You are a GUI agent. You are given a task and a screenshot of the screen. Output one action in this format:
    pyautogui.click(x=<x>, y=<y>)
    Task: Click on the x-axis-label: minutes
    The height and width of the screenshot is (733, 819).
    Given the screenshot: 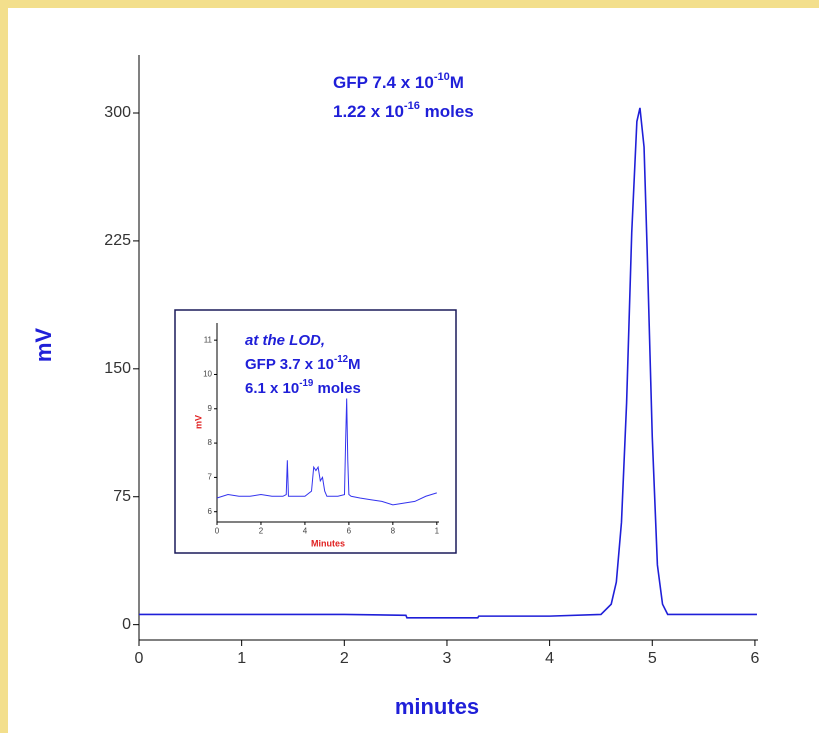 What is the action you would take?
    pyautogui.click(x=437, y=706)
    